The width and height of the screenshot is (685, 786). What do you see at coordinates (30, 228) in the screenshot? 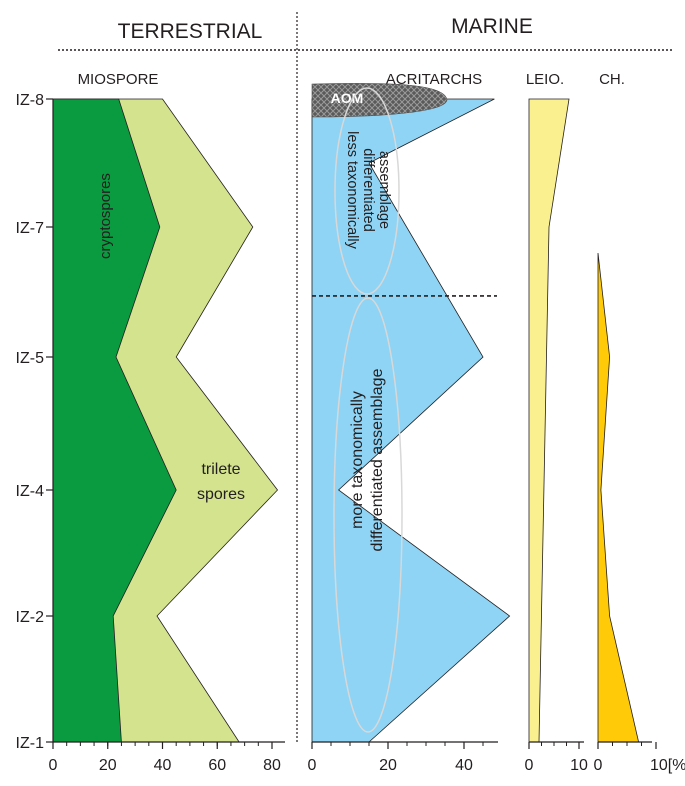
I see `depth-tick-label: IZ-7` at bounding box center [30, 228].